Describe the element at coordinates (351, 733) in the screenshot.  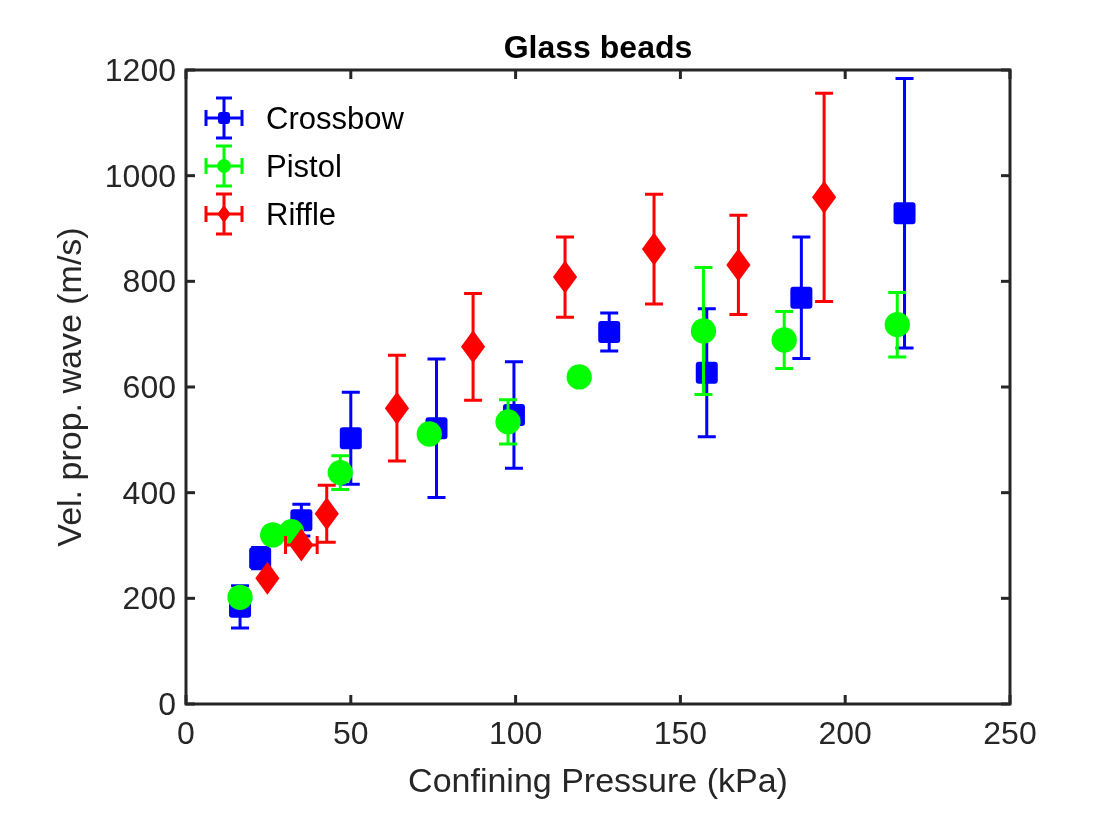
I see `x-tick-label: 50` at that location.